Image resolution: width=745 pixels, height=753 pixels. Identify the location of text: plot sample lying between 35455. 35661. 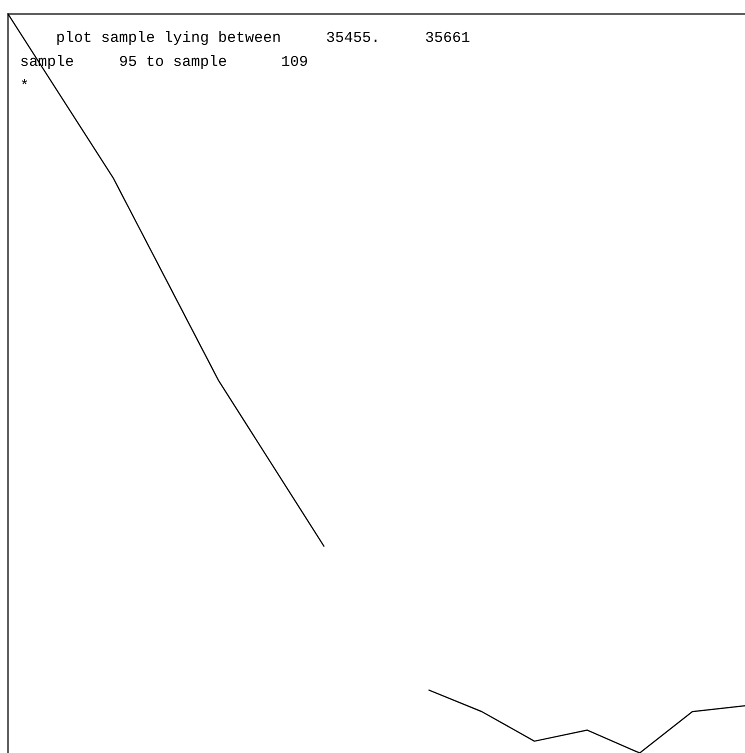
(263, 38).